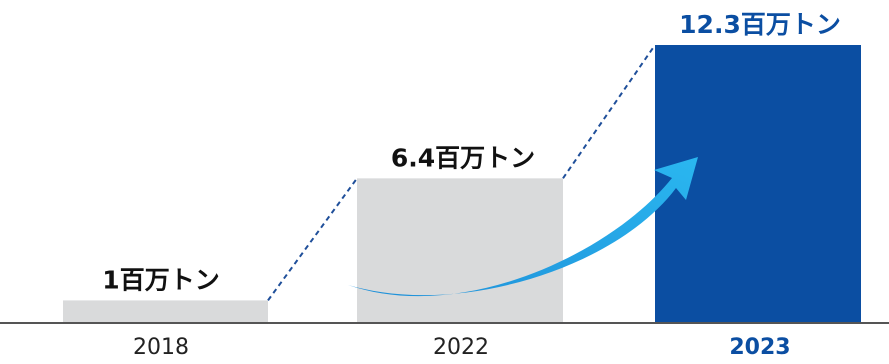  Describe the element at coordinates (160, 279) in the screenshot. I see `value-label-2018: 1百万トン` at that location.